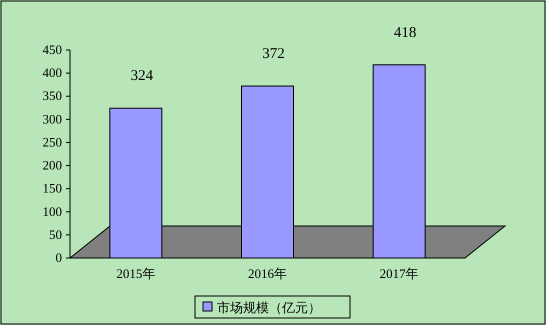  What do you see at coordinates (52, 96) in the screenshot?
I see `y-tick-label: 350` at bounding box center [52, 96].